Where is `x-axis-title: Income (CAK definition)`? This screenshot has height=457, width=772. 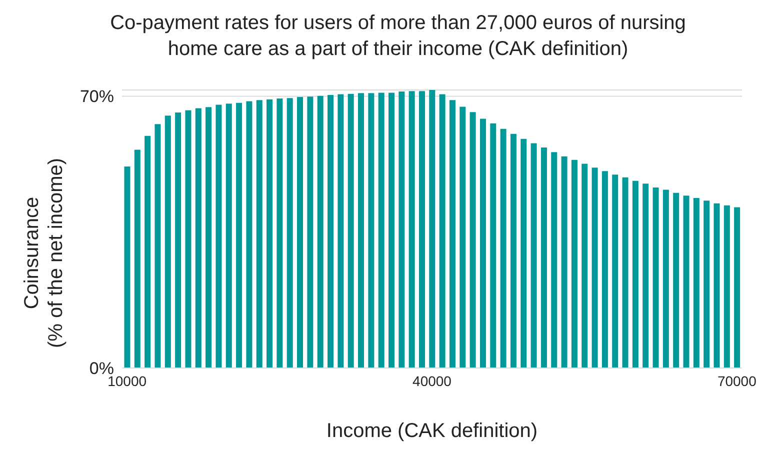 x-axis-title: Income (CAK definition) is located at coordinates (432, 431).